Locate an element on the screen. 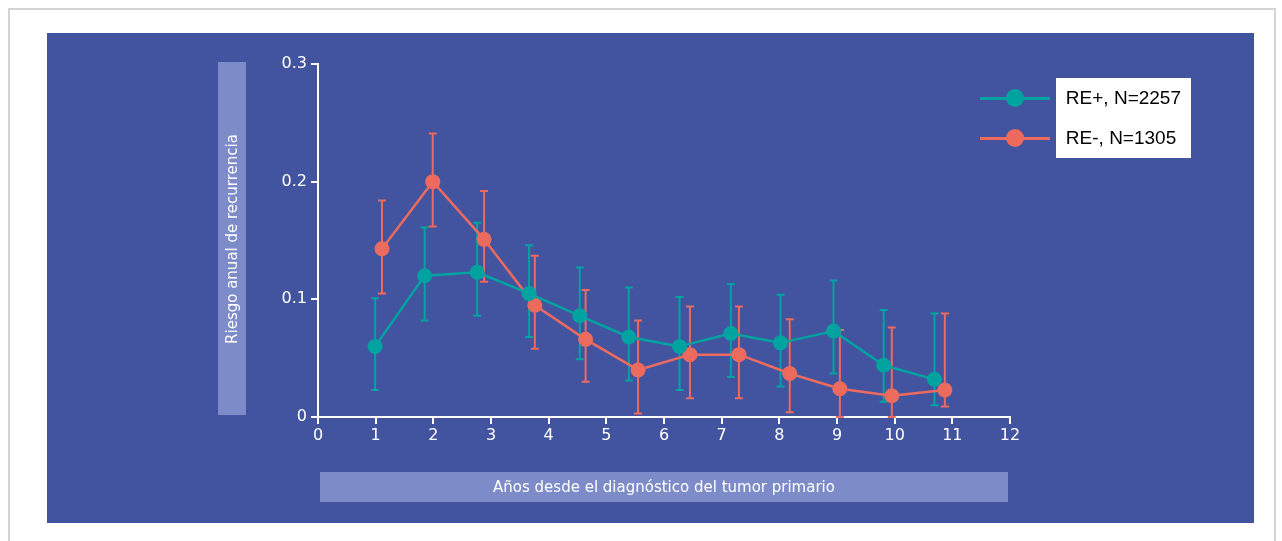 The image size is (1282, 541). y-tick-label: 0 is located at coordinates (301, 416).